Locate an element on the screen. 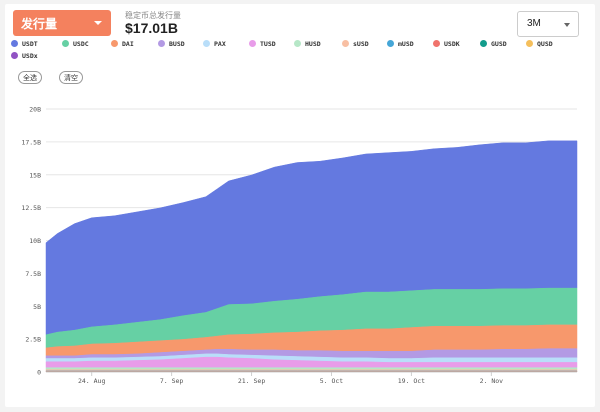  x-tick-label: 21. Sep is located at coordinates (251, 381).